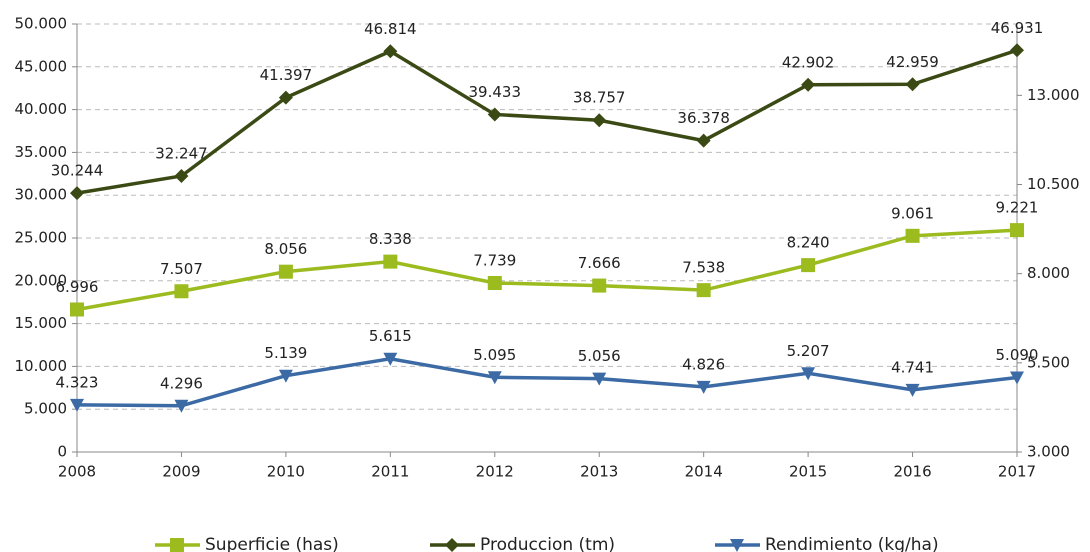 The height and width of the screenshot is (552, 1090). Describe the element at coordinates (286, 75) in the screenshot. I see `data-label: 41.397` at that location.